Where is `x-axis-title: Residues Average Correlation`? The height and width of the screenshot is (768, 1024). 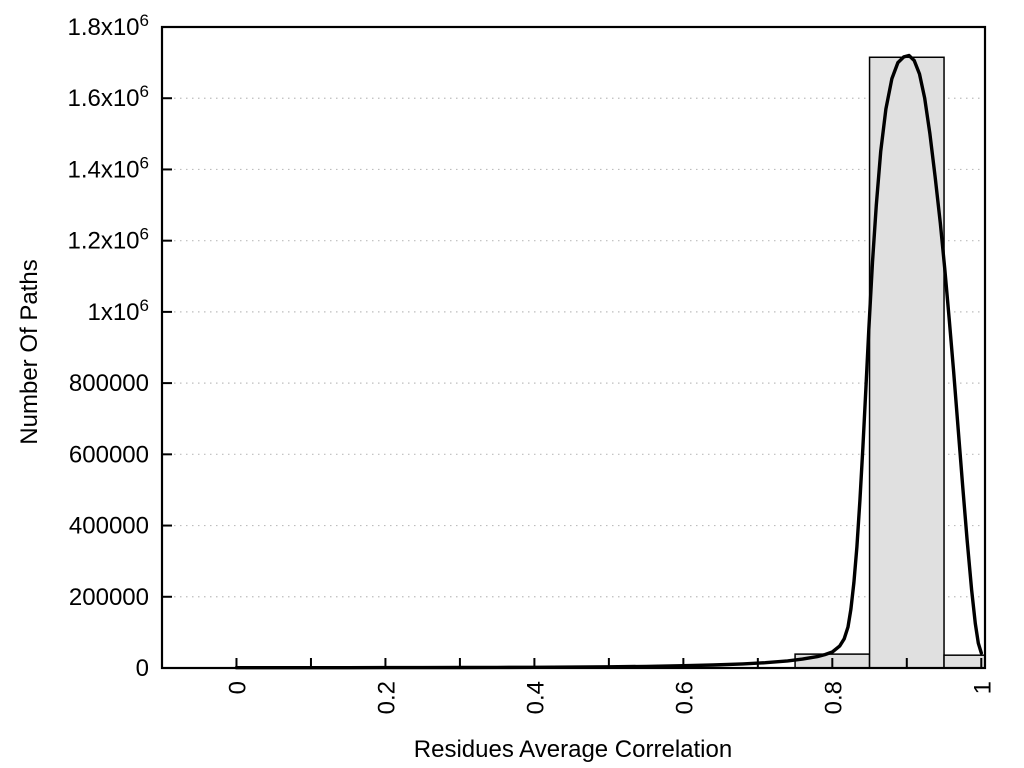
x-axis-title: Residues Average Correlation is located at coordinates (573, 749).